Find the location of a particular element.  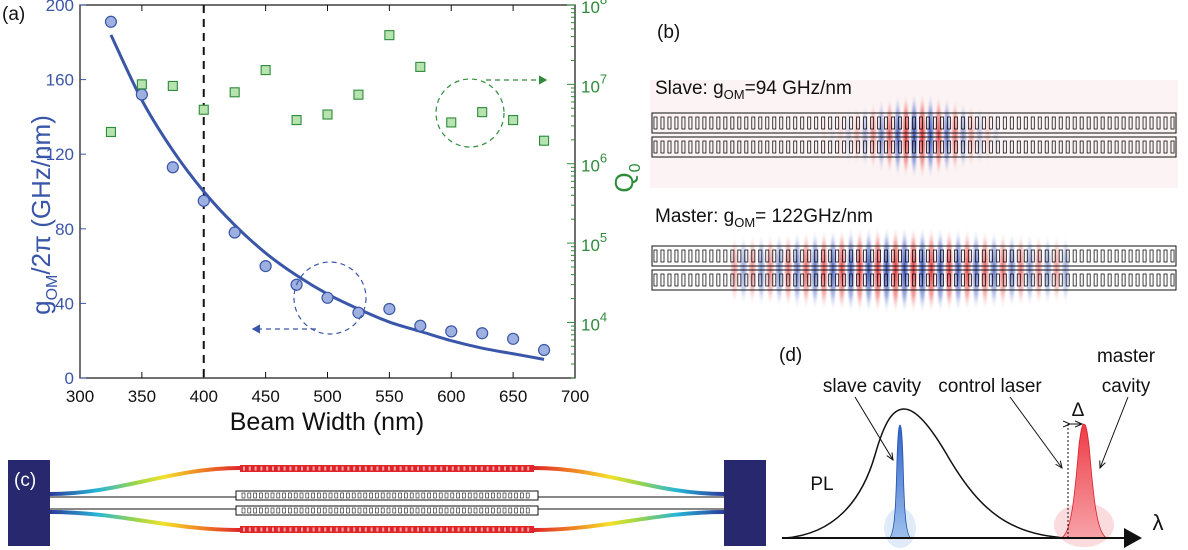

panel-d-label: (d) is located at coordinates (790, 355).